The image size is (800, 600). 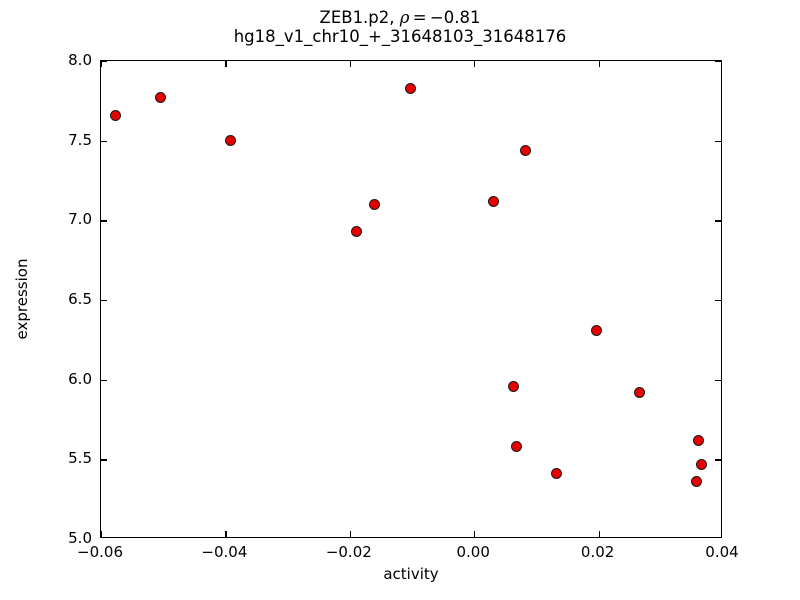 What do you see at coordinates (22, 299) in the screenshot?
I see `y-axis-label: expression` at bounding box center [22, 299].